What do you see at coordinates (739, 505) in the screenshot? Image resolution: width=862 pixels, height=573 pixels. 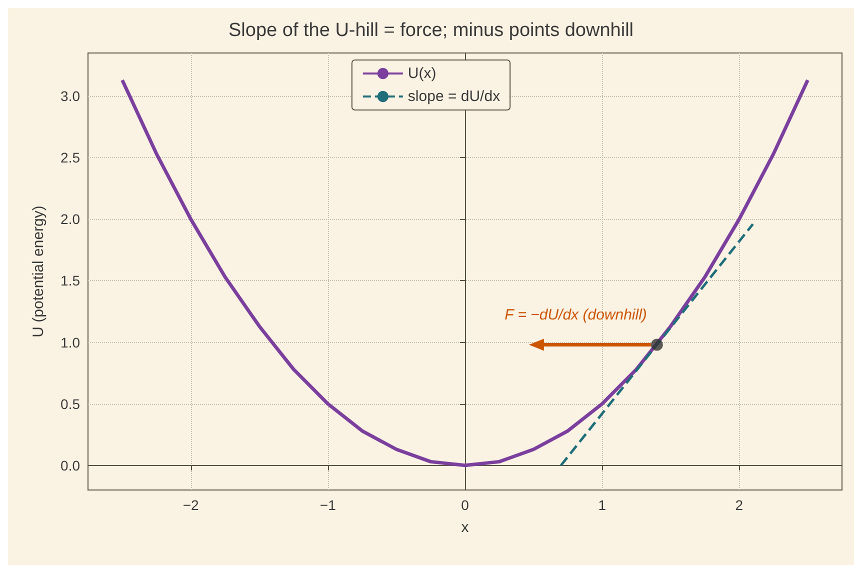 I see `x-tick-label: 2` at bounding box center [739, 505].